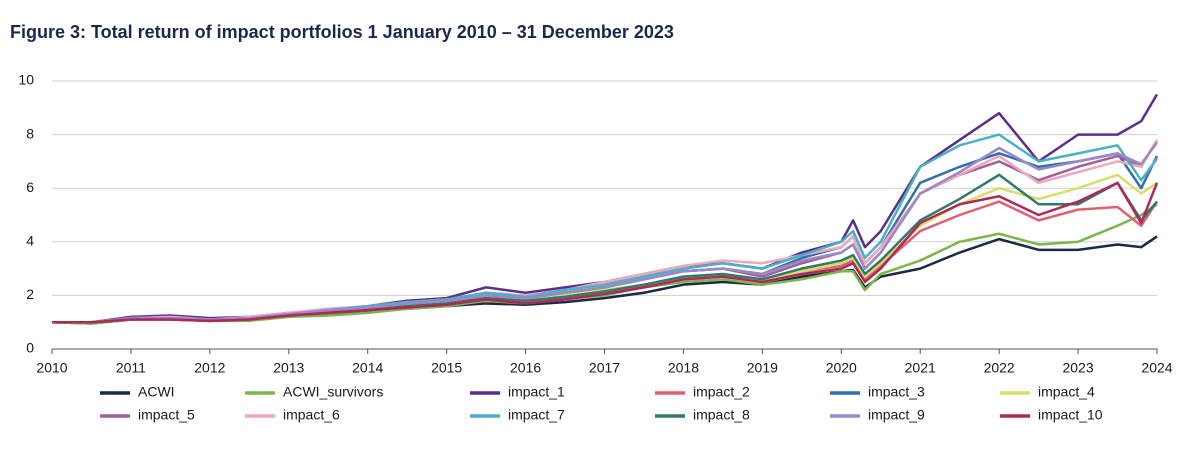  I want to click on x-tick-label: 2017, so click(604, 368).